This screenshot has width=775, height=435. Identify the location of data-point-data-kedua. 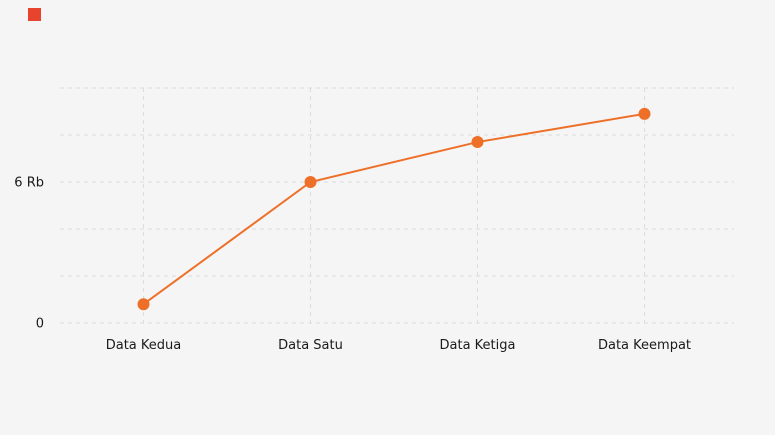
(143, 304).